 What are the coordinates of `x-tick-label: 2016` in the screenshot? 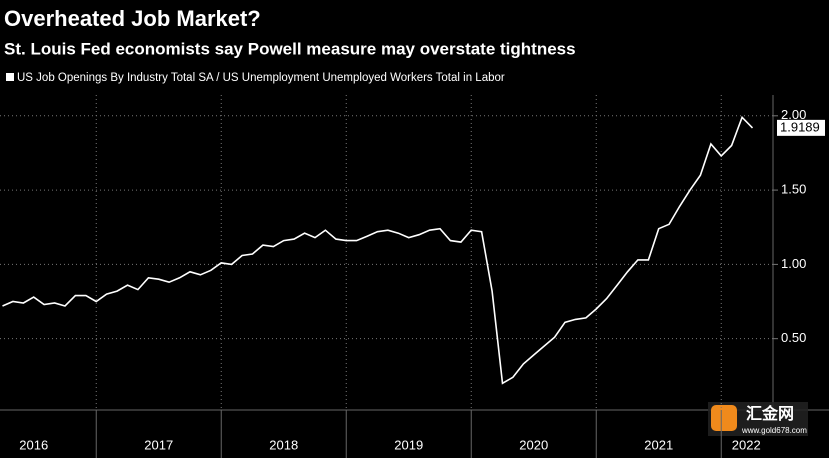 It's located at (33, 444).